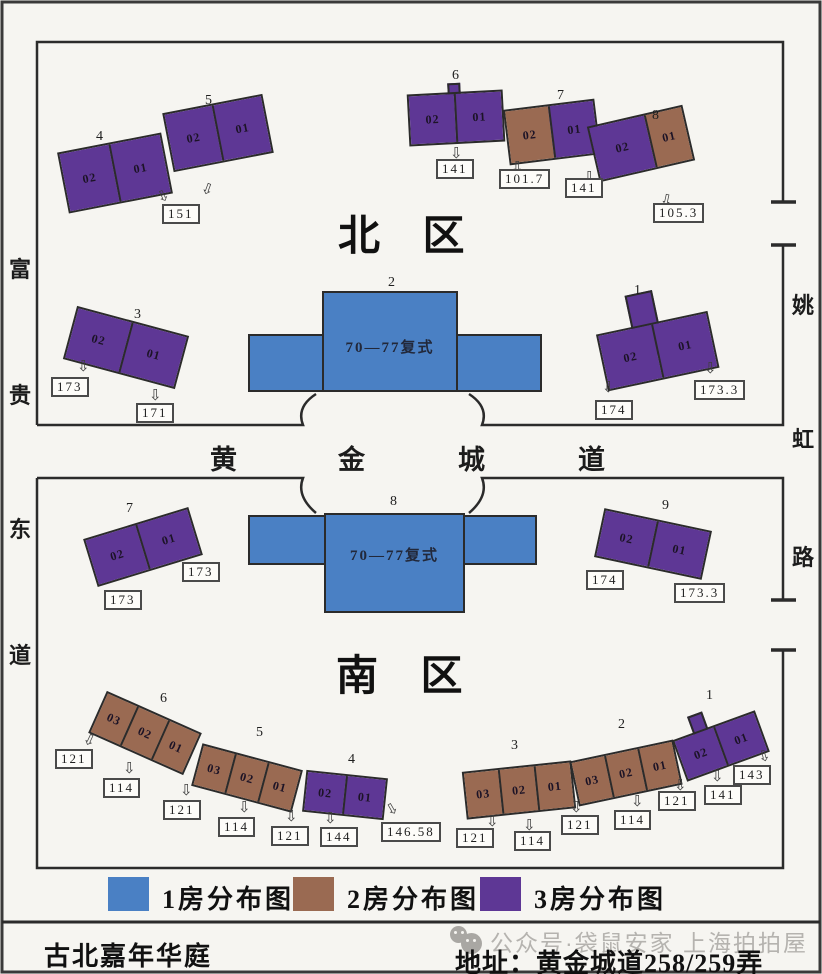 Image resolution: width=822 pixels, height=974 pixels. What do you see at coordinates (500, 894) in the screenshot?
I see `legend-swatch-3room` at bounding box center [500, 894].